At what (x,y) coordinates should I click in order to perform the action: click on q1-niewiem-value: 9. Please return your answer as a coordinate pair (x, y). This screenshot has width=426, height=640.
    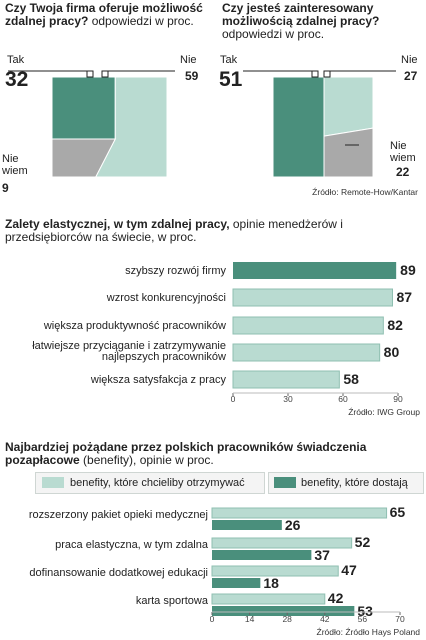
    Looking at the image, I should click on (5, 188).